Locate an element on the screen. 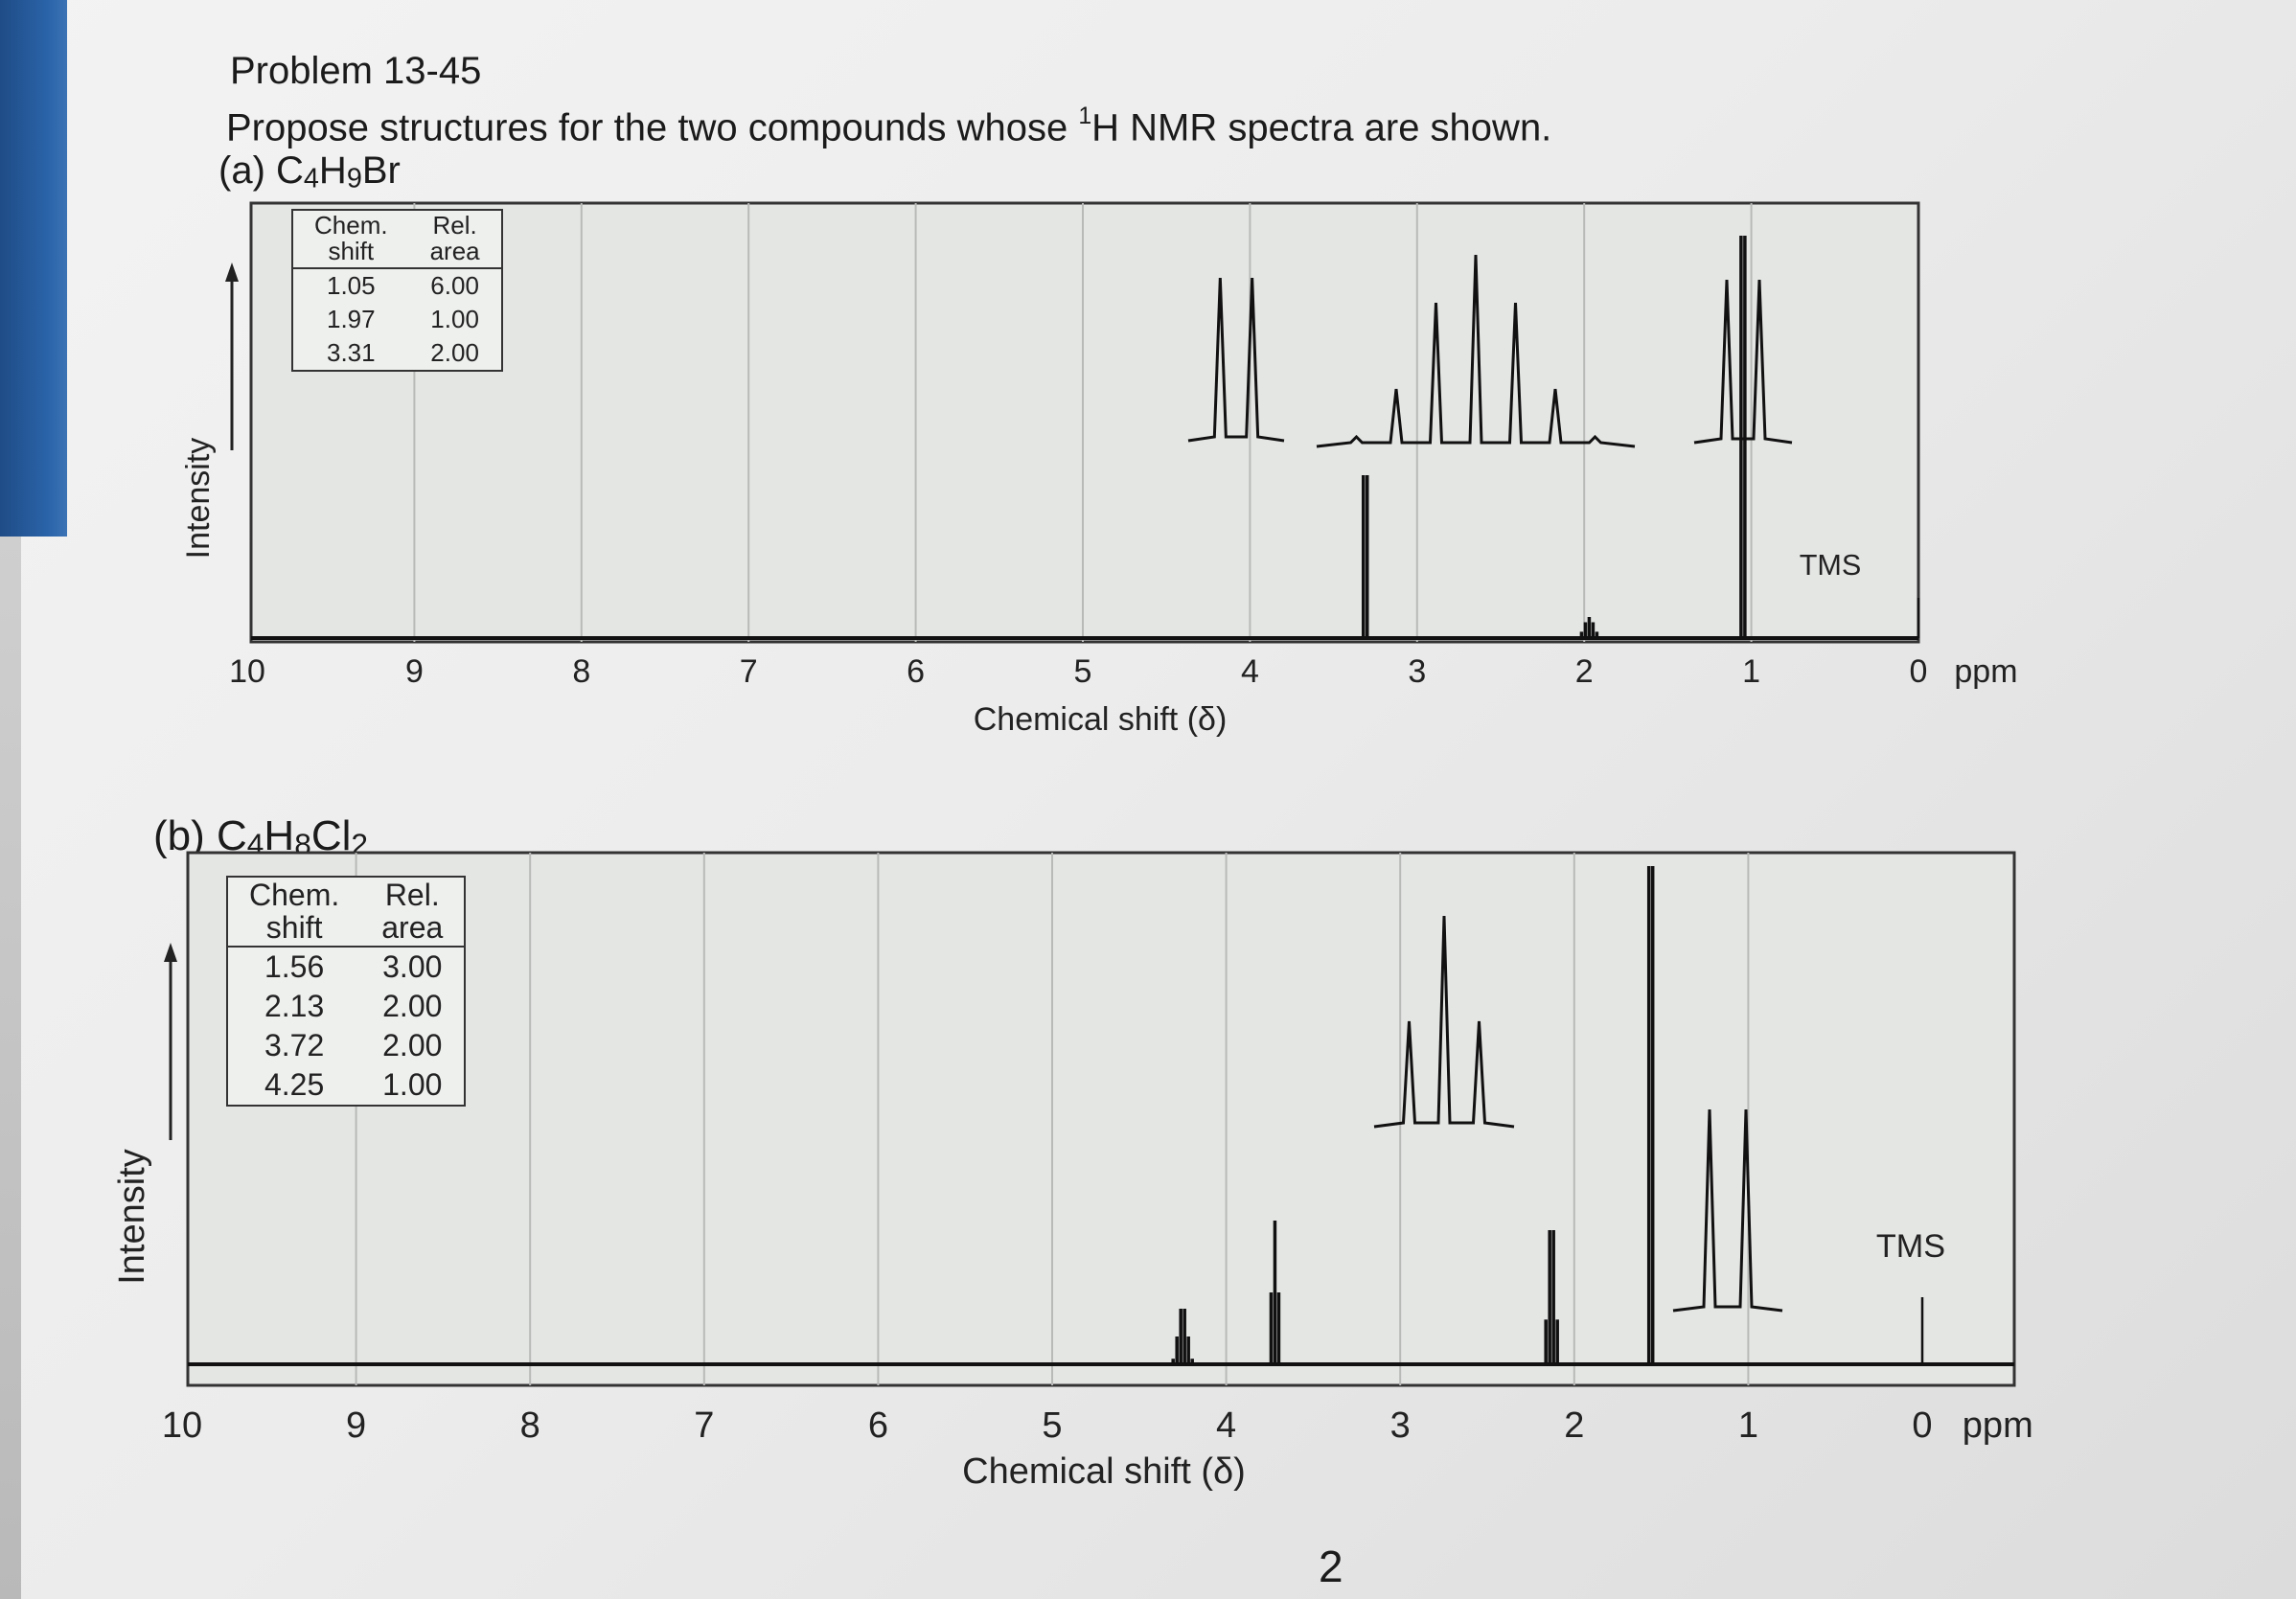  table-row: 4.25 1.00 is located at coordinates (346, 1085).